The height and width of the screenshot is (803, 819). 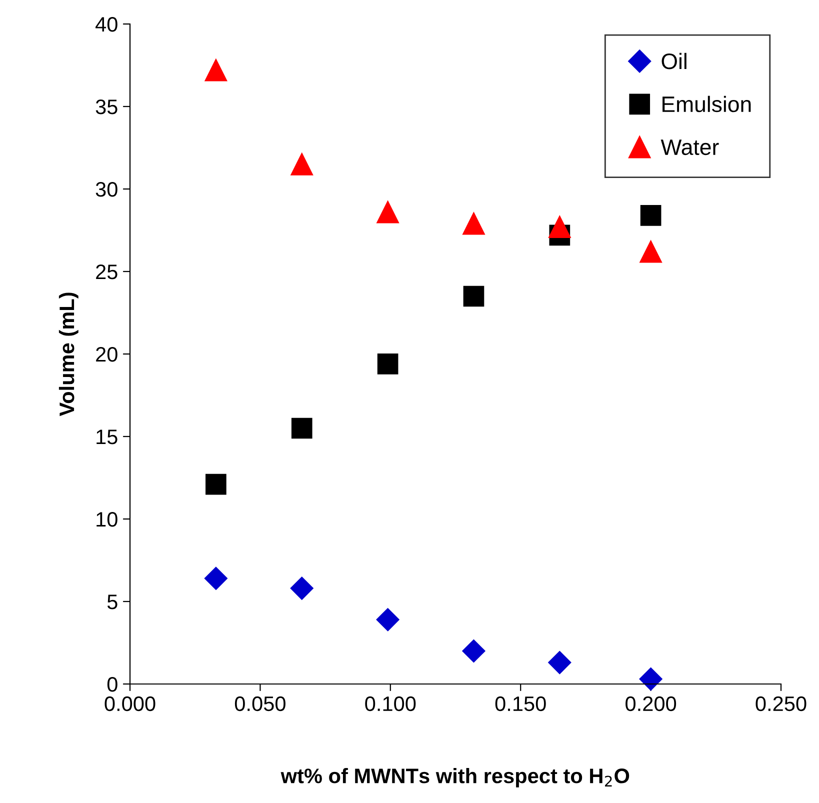 I want to click on y-tick-label: 30, so click(x=107, y=189).